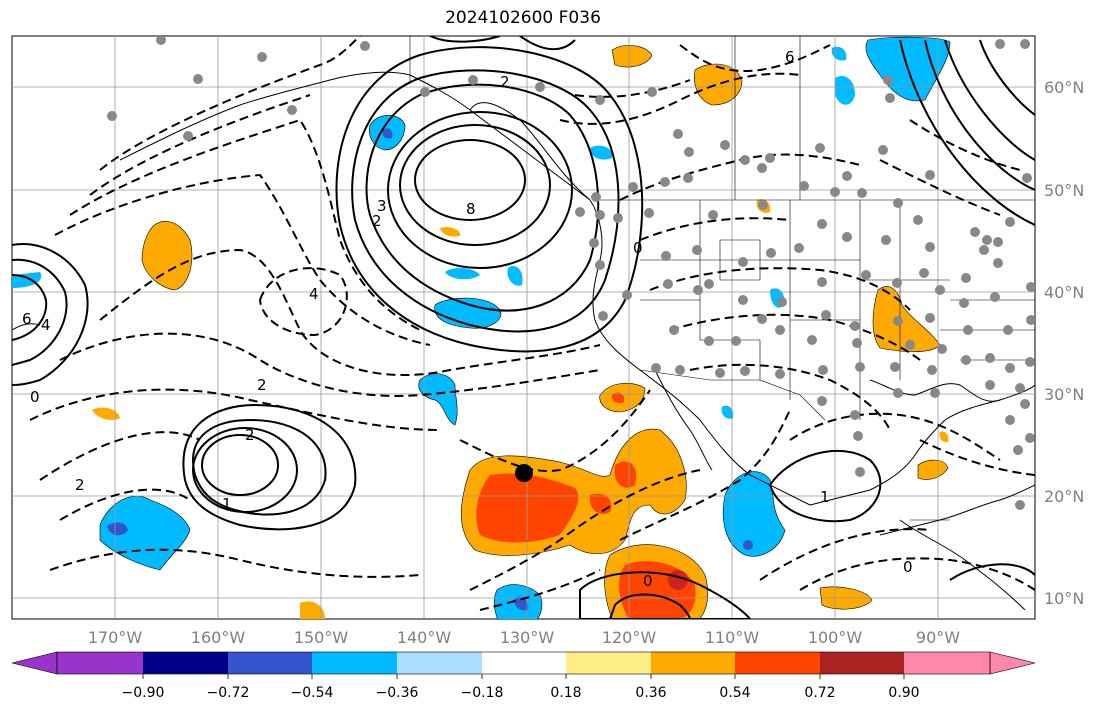 The image size is (1105, 712). What do you see at coordinates (629, 637) in the screenshot?
I see `lon-label: 120°W` at bounding box center [629, 637].